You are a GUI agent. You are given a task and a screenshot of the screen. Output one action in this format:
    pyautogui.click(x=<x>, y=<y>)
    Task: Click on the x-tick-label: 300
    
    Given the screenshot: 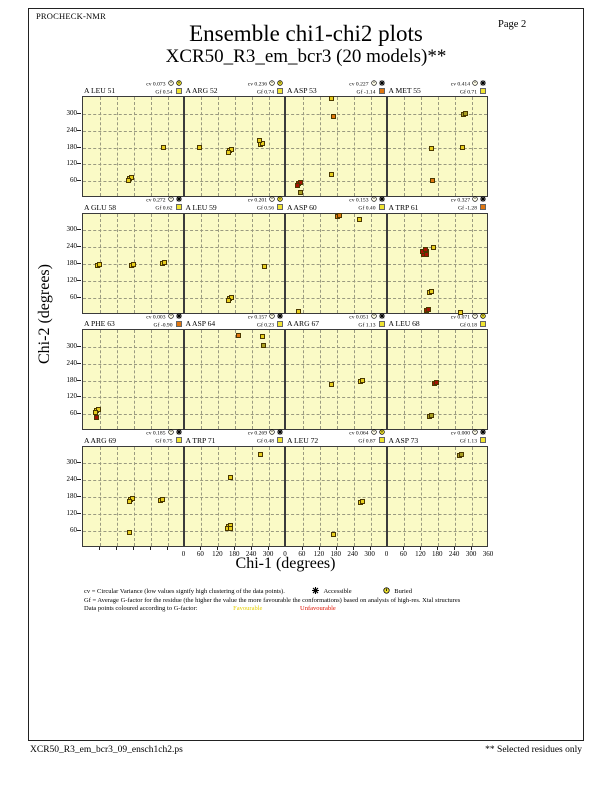 What is the action you would take?
    pyautogui.click(x=268, y=553)
    